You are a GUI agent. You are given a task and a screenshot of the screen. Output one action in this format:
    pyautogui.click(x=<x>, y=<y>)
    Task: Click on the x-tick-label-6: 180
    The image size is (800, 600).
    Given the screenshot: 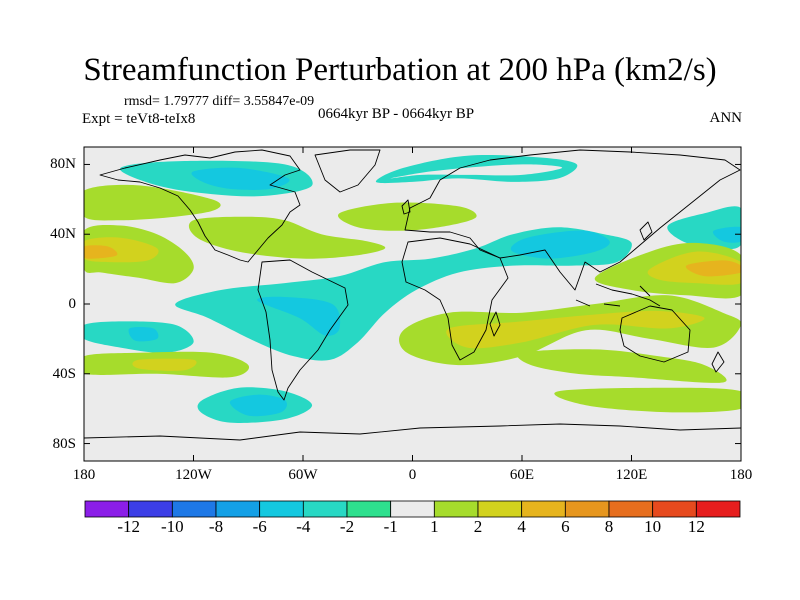 What is the action you would take?
    pyautogui.click(x=741, y=475)
    